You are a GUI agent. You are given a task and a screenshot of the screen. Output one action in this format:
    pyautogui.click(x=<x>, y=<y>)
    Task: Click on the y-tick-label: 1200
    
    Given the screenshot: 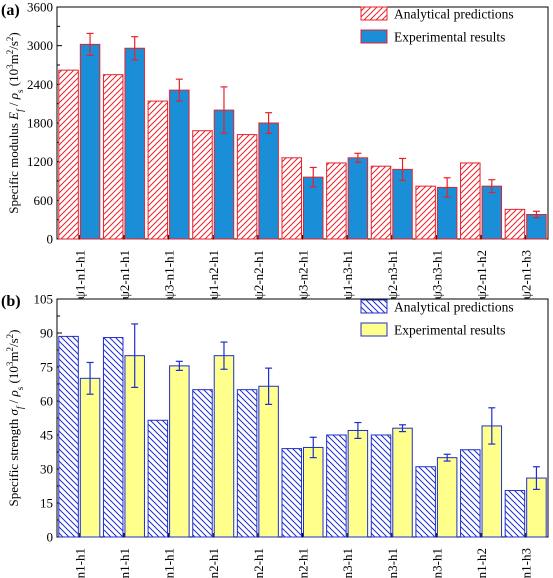 What is the action you would take?
    pyautogui.click(x=40, y=161)
    